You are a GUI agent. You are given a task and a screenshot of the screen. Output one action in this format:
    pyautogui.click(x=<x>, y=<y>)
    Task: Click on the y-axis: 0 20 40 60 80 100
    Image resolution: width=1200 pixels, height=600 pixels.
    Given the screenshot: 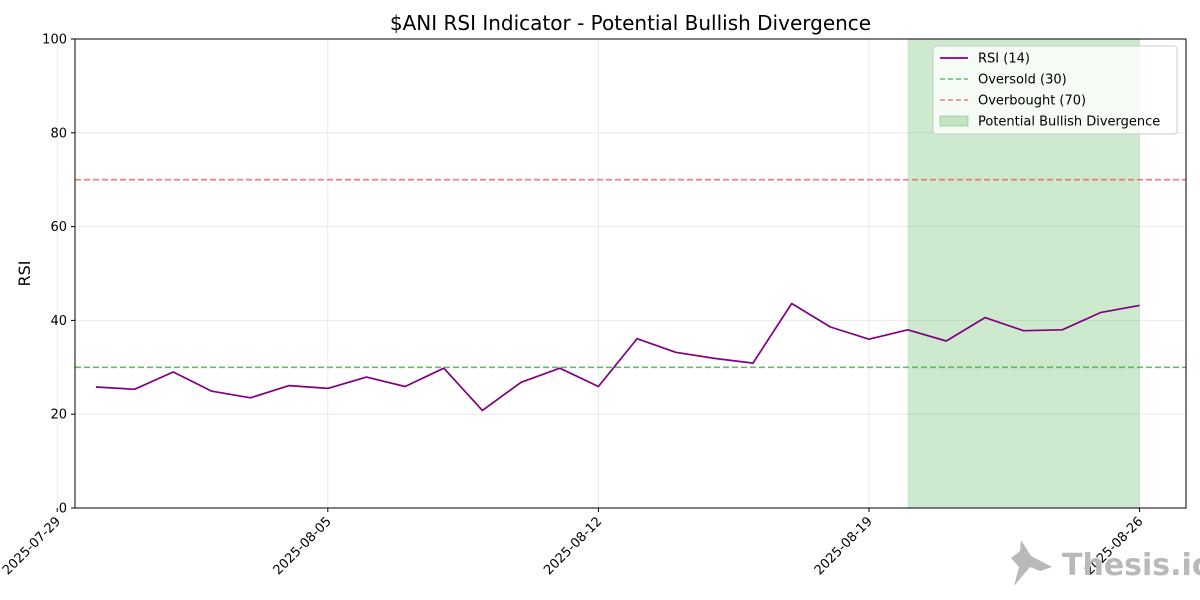 What is the action you would take?
    pyautogui.click(x=58, y=275)
    